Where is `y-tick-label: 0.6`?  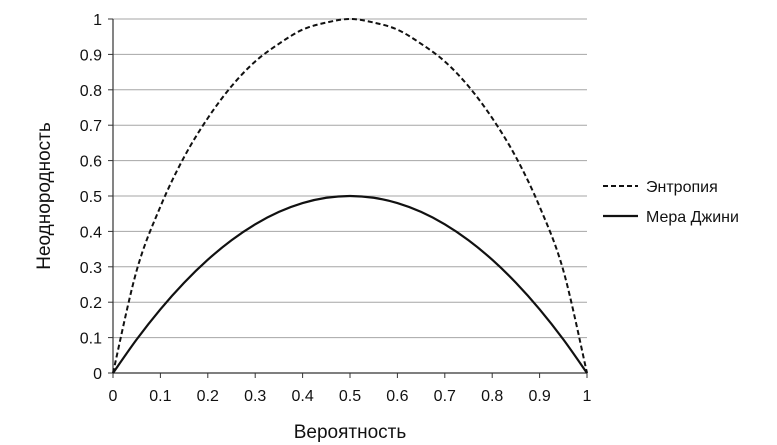 y-tick-label: 0.6 is located at coordinates (91, 162).